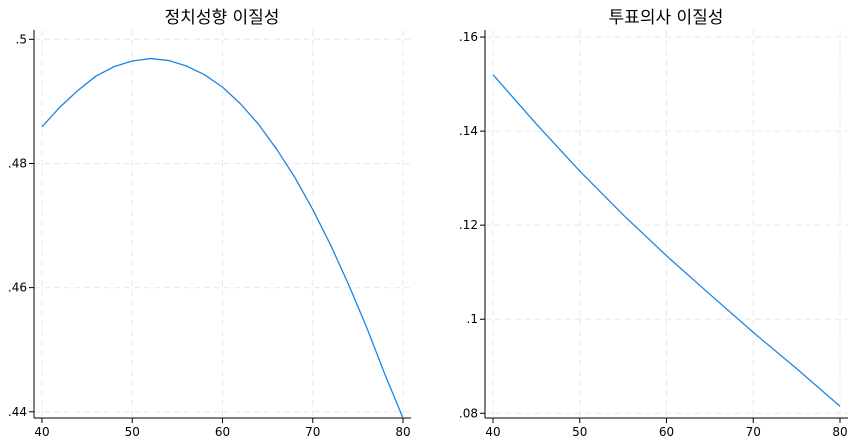 This screenshot has width=862, height=448. Describe the element at coordinates (666, 18) in the screenshot. I see `chart-title: 투표의사 이질성` at that location.